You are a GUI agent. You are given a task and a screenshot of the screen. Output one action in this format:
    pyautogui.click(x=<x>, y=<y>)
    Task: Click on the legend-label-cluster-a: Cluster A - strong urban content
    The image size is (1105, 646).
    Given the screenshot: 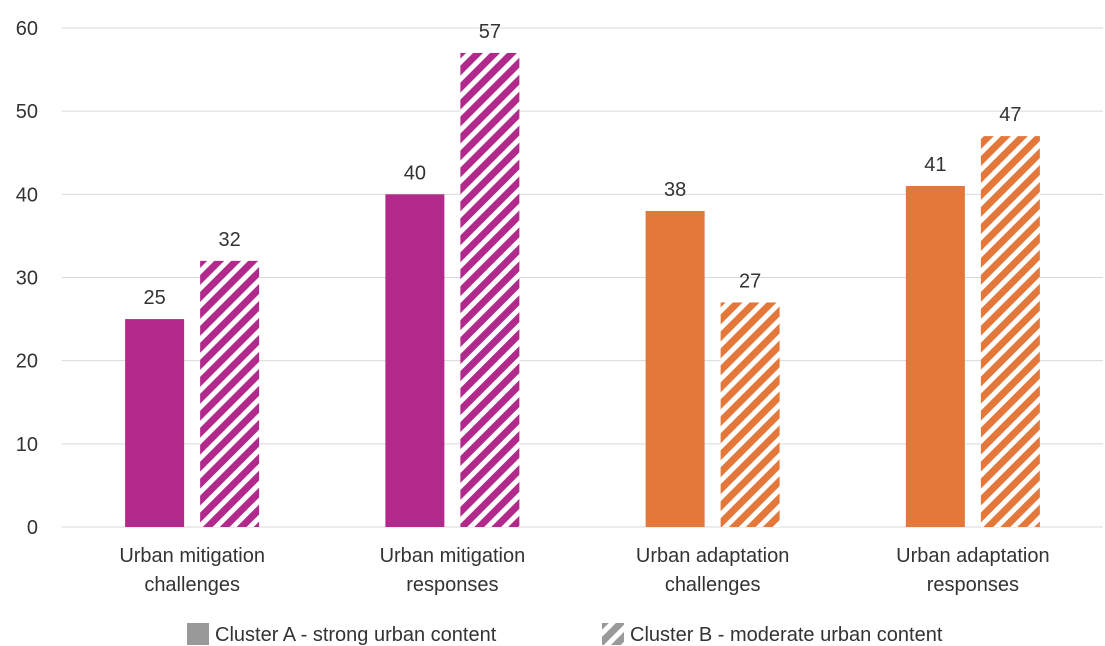 What is the action you would take?
    pyautogui.click(x=356, y=635)
    